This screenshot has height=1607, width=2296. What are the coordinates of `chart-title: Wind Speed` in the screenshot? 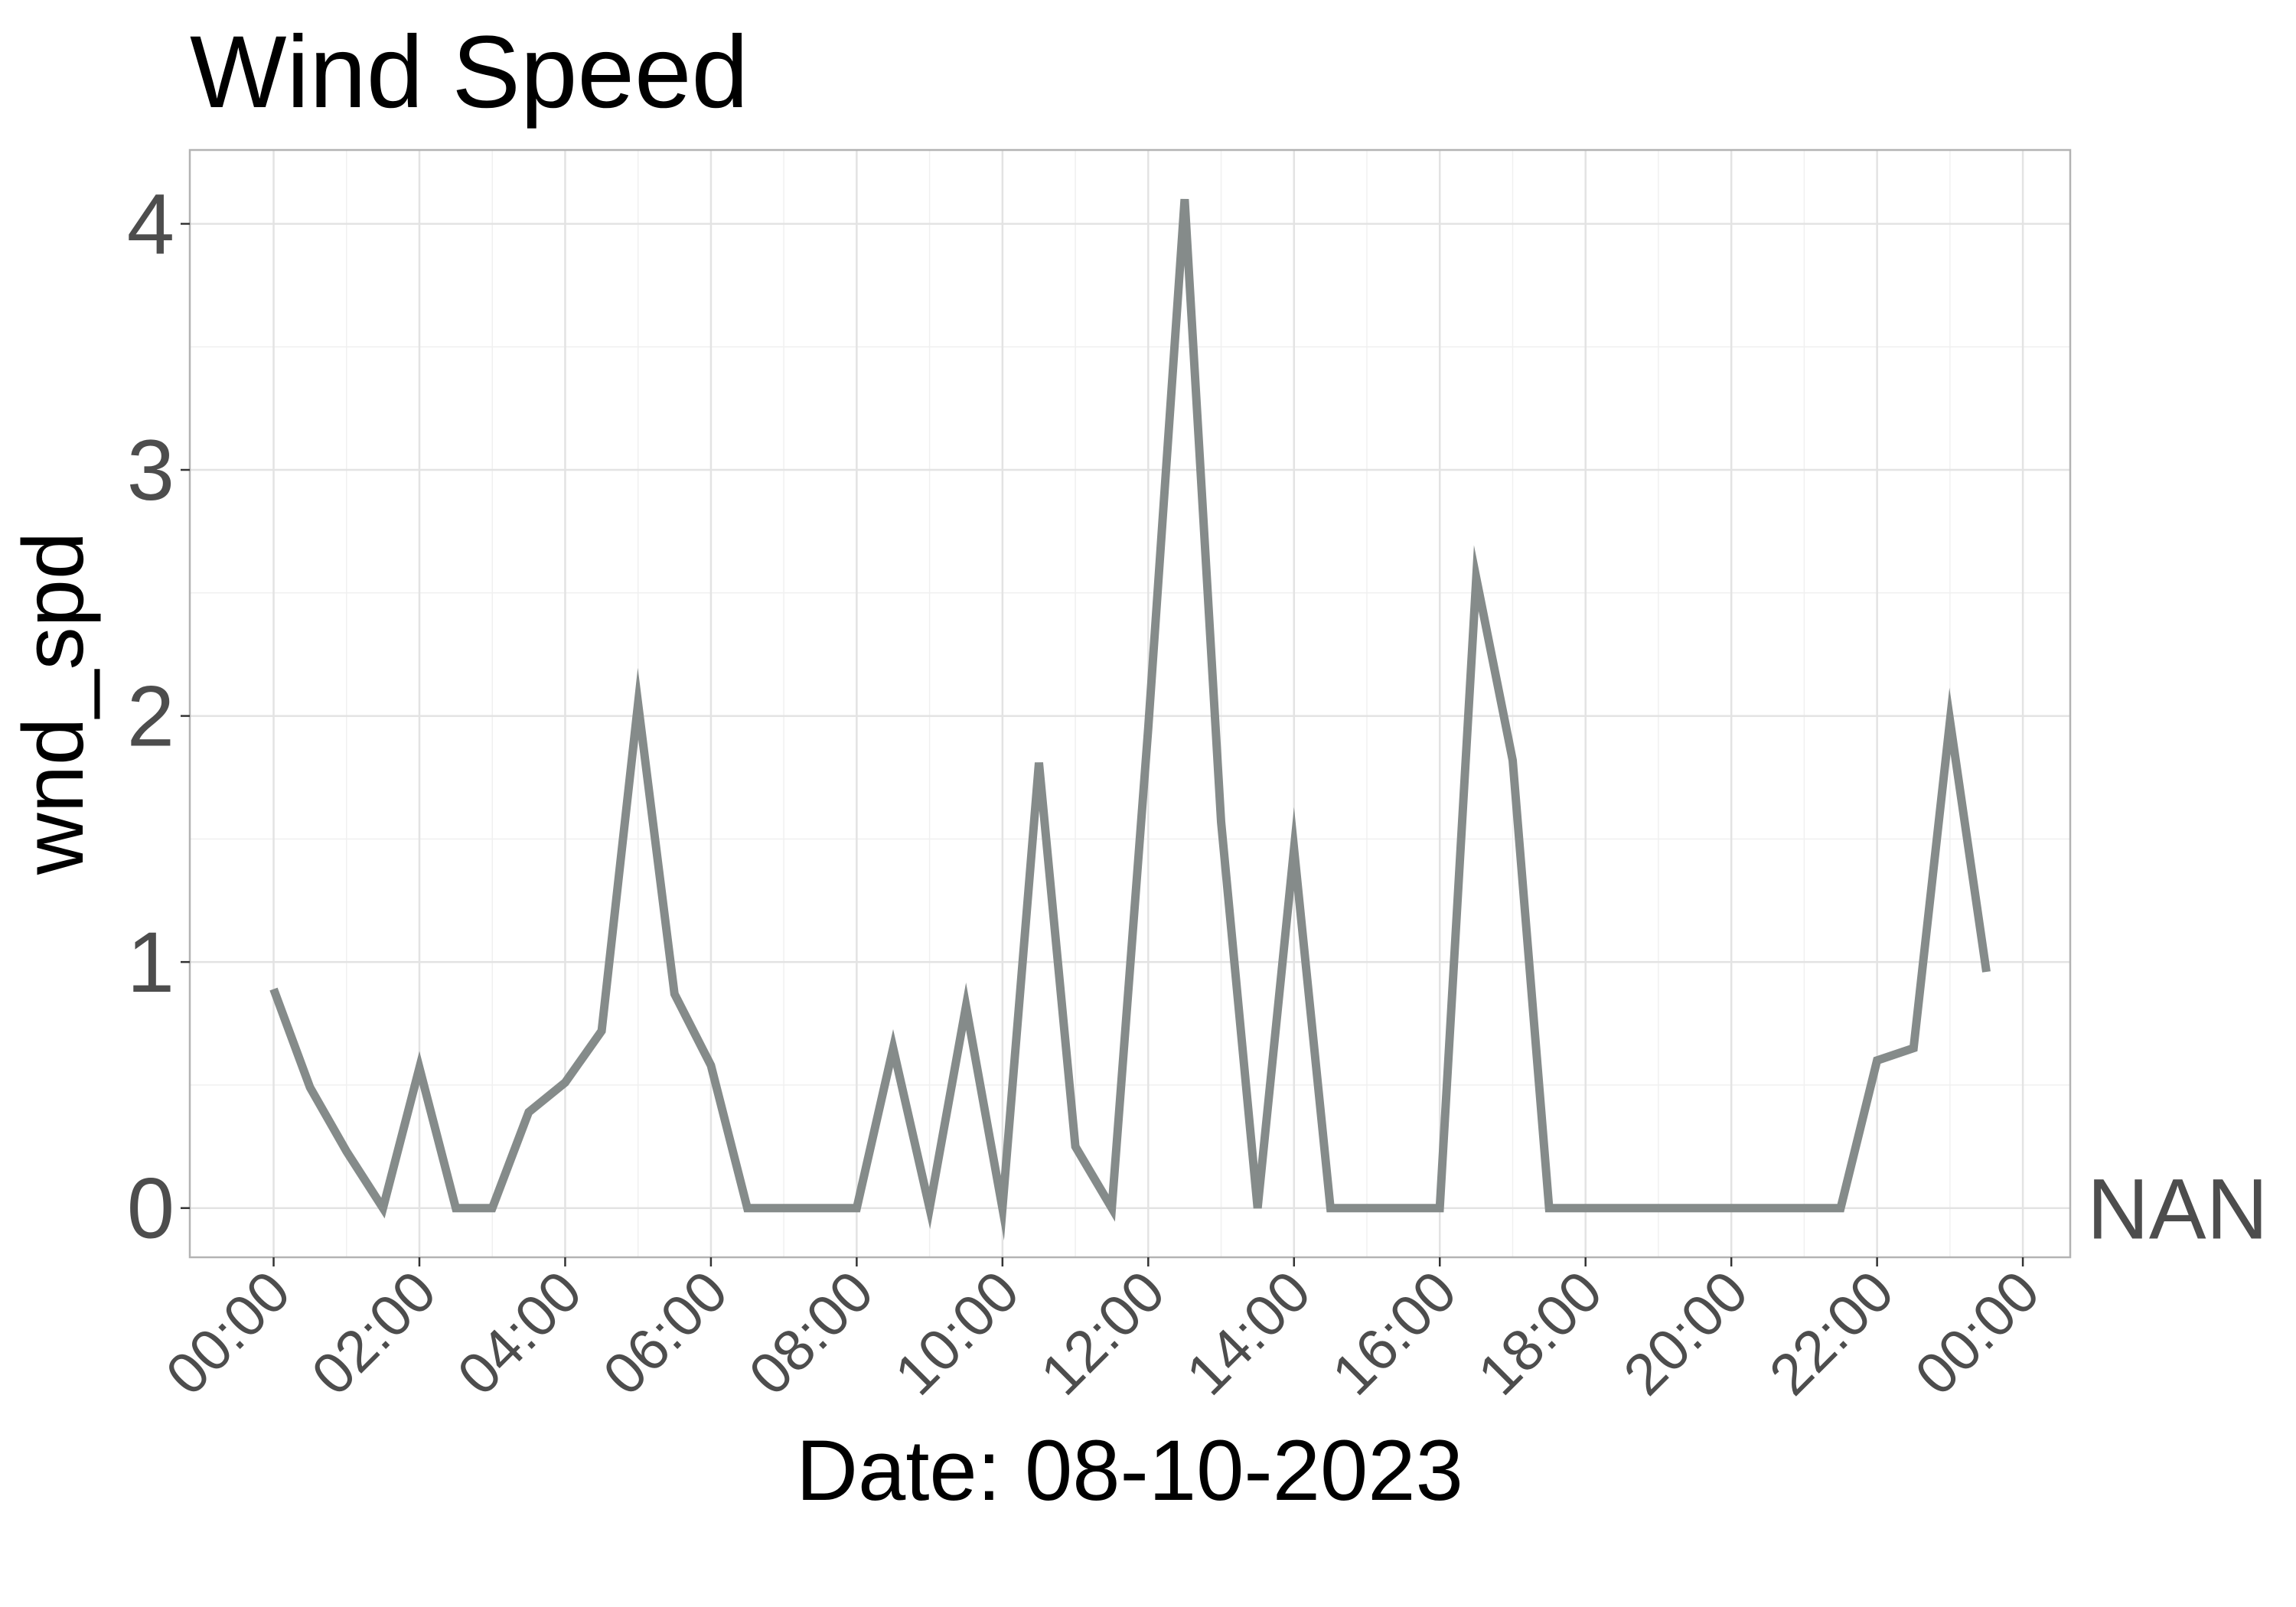 It's located at (469, 72).